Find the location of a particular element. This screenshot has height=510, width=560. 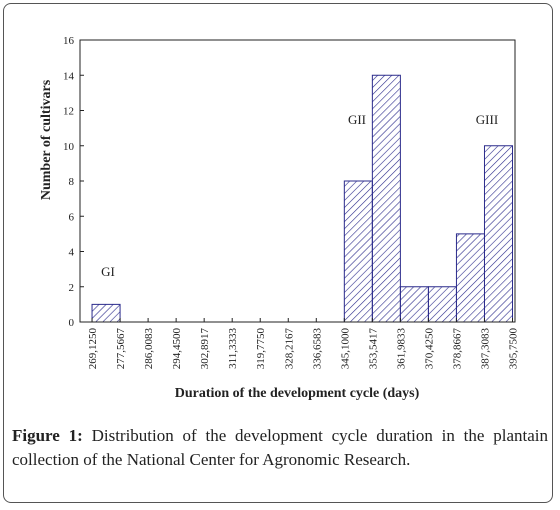

x-tick-label: 353,5417 is located at coordinates (373, 349).